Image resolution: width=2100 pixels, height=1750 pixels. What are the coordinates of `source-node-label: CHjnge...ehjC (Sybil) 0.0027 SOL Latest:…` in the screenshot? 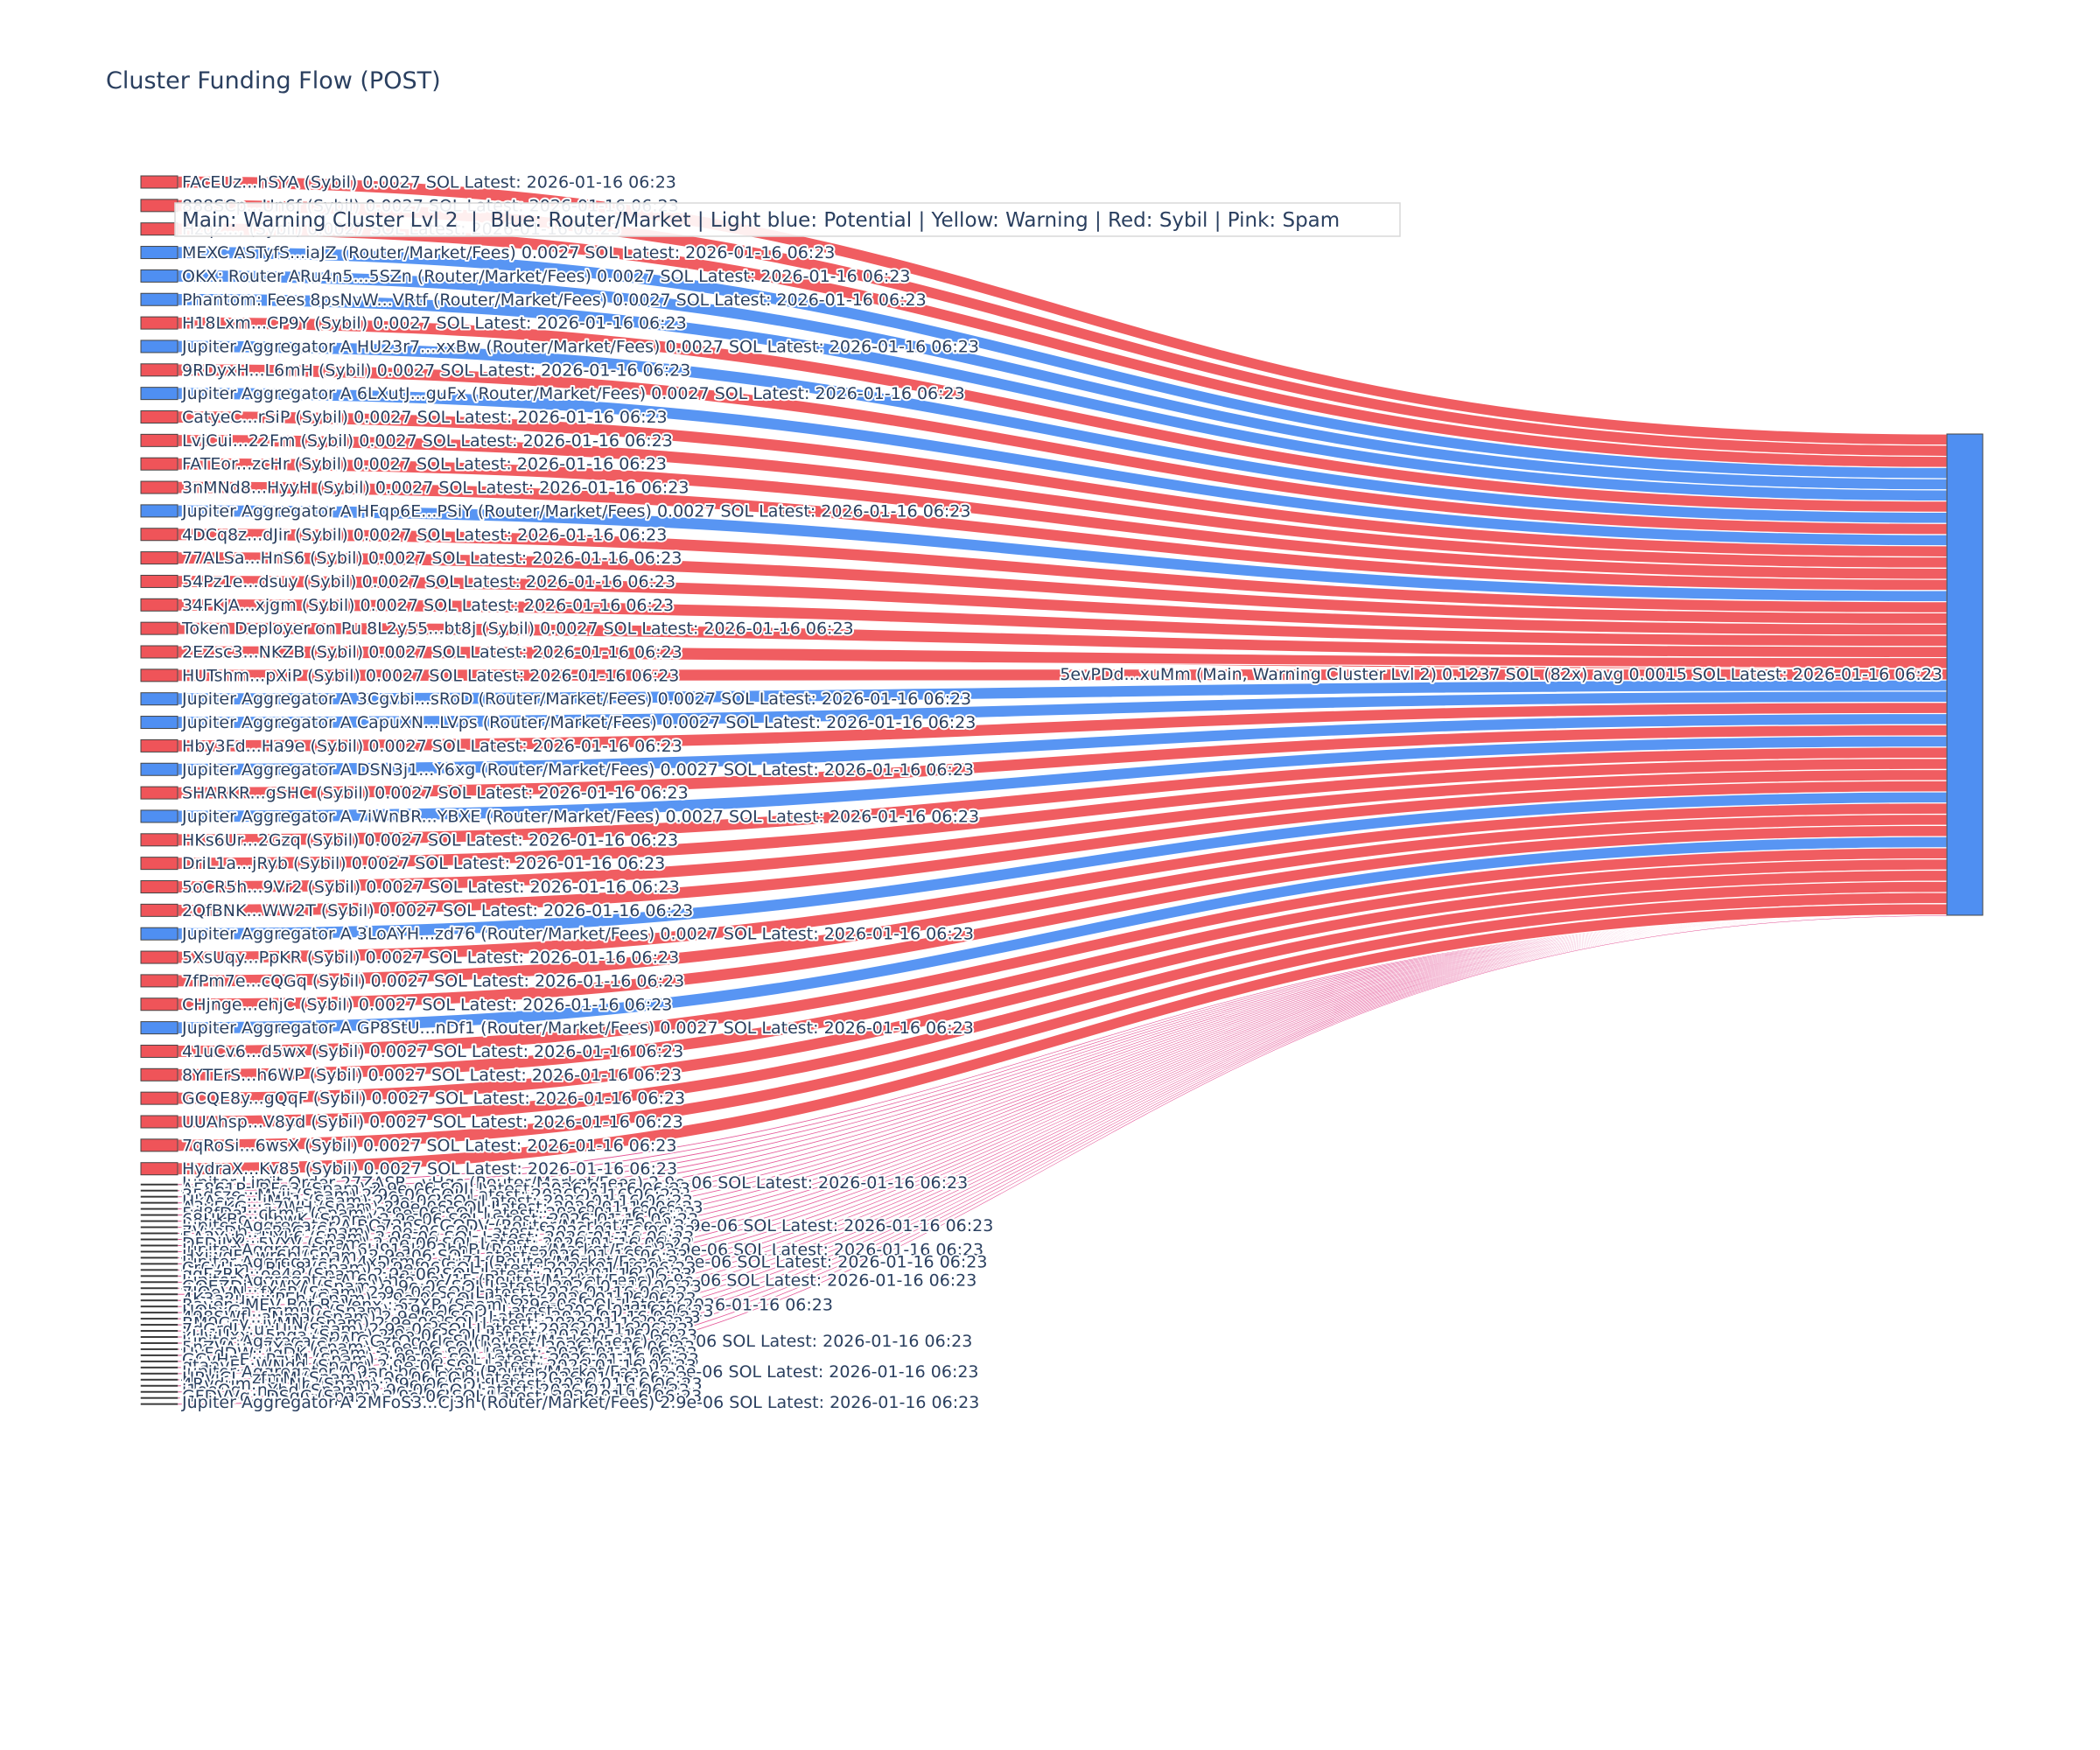 It's located at (427, 1004).